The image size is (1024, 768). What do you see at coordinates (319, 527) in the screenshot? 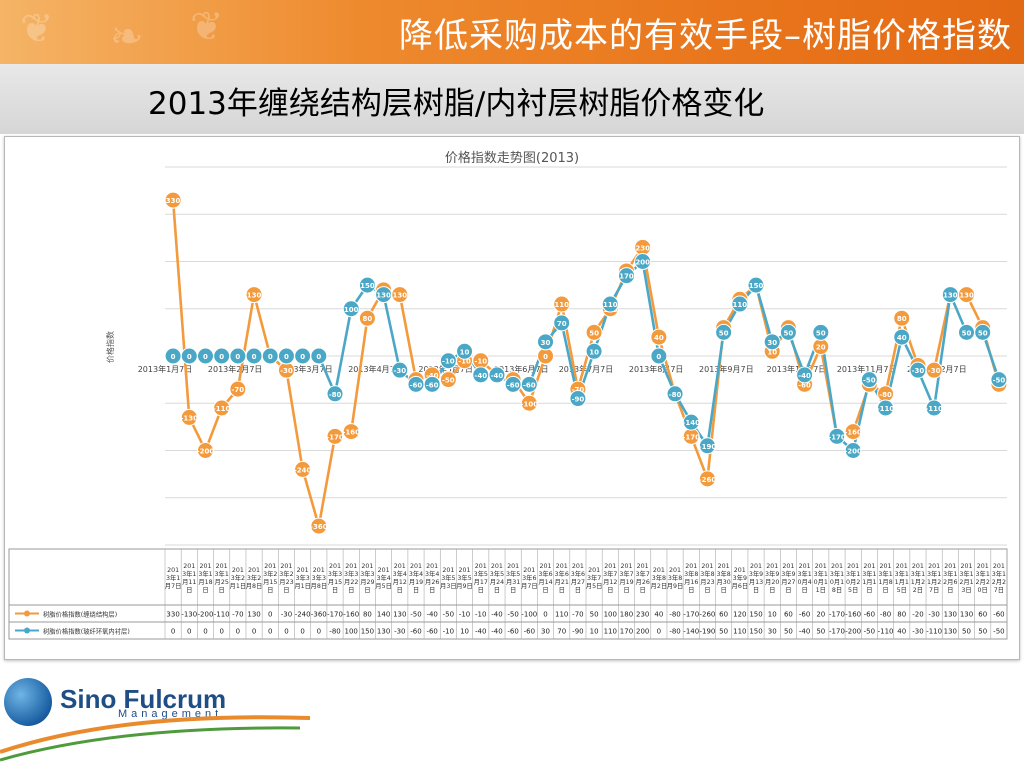
I see `data-label: -360` at bounding box center [319, 527].